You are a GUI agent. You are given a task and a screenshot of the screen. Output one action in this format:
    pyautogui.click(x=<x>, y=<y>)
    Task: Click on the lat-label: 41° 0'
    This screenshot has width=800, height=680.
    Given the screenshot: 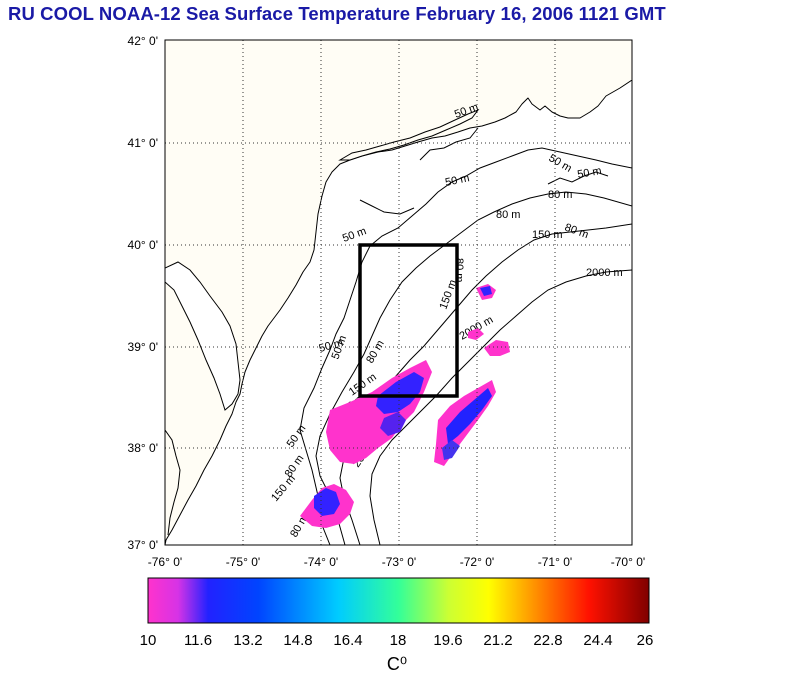 What is the action you would take?
    pyautogui.click(x=143, y=143)
    